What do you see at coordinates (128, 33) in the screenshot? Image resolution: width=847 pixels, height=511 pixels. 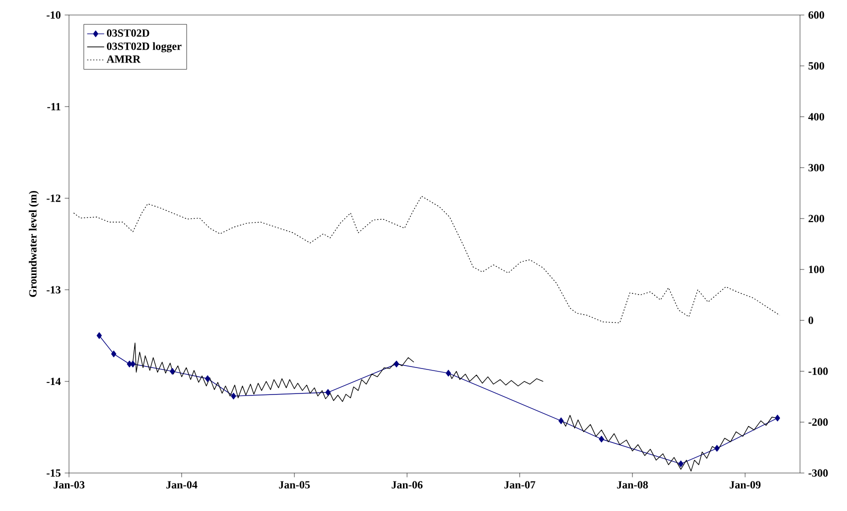 I see `legend-label: 03ST02D` at bounding box center [128, 33].